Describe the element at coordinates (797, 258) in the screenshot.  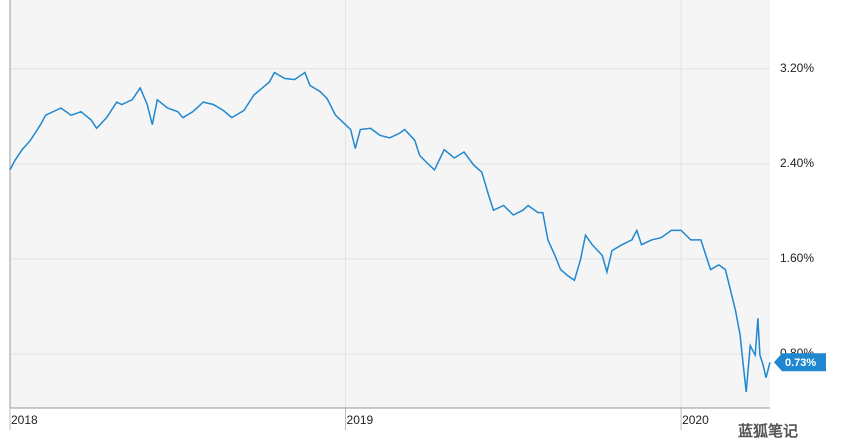
I see `y-tick-label: 1.60%` at that location.